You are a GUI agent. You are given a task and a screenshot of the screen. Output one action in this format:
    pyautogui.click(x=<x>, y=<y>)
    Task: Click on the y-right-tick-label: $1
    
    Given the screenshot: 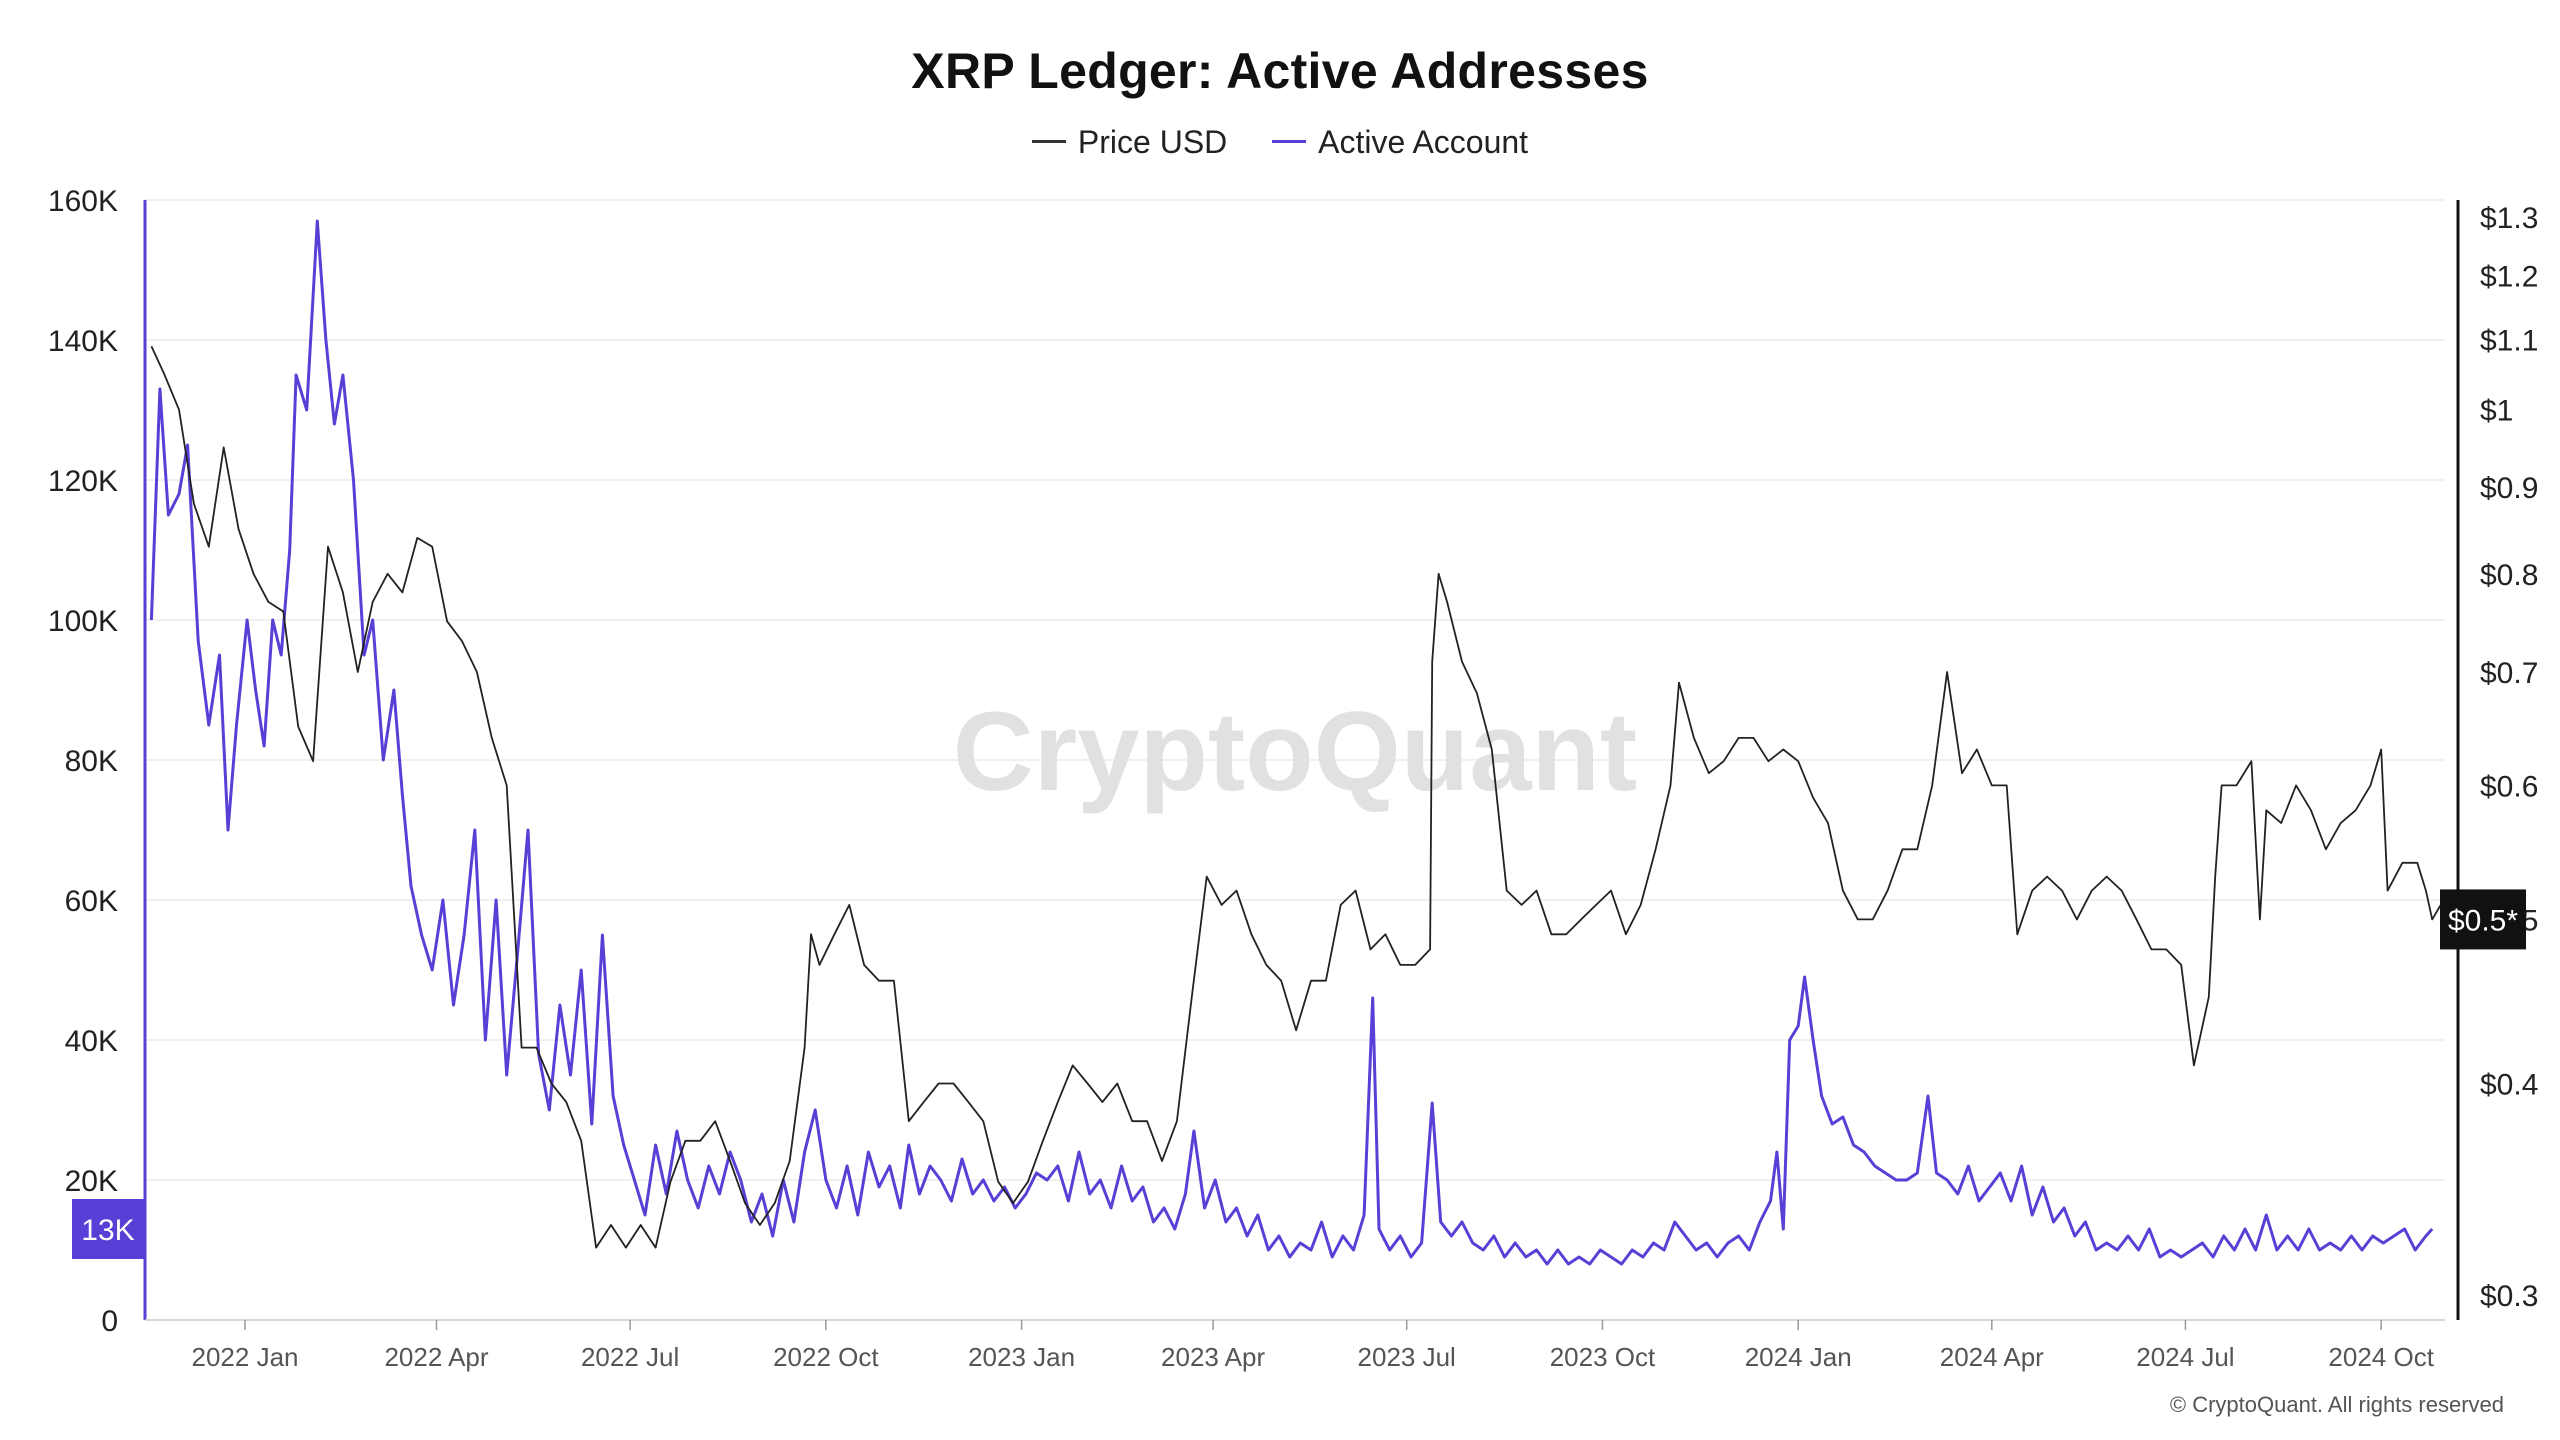 What is the action you would take?
    pyautogui.click(x=2496, y=411)
    